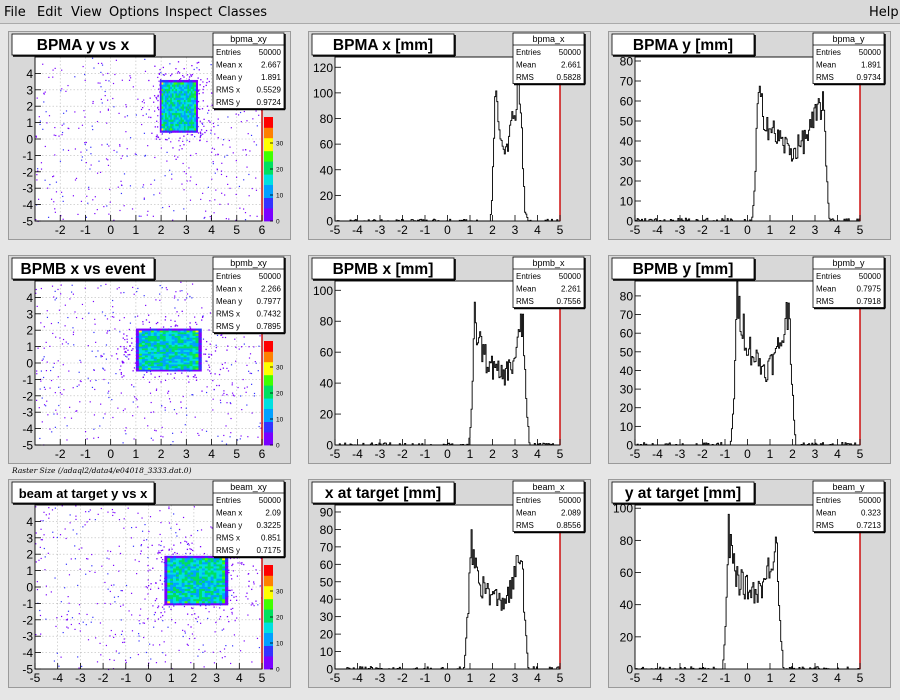 This screenshot has width=900, height=700. I want to click on menu-file: File, so click(15, 12).